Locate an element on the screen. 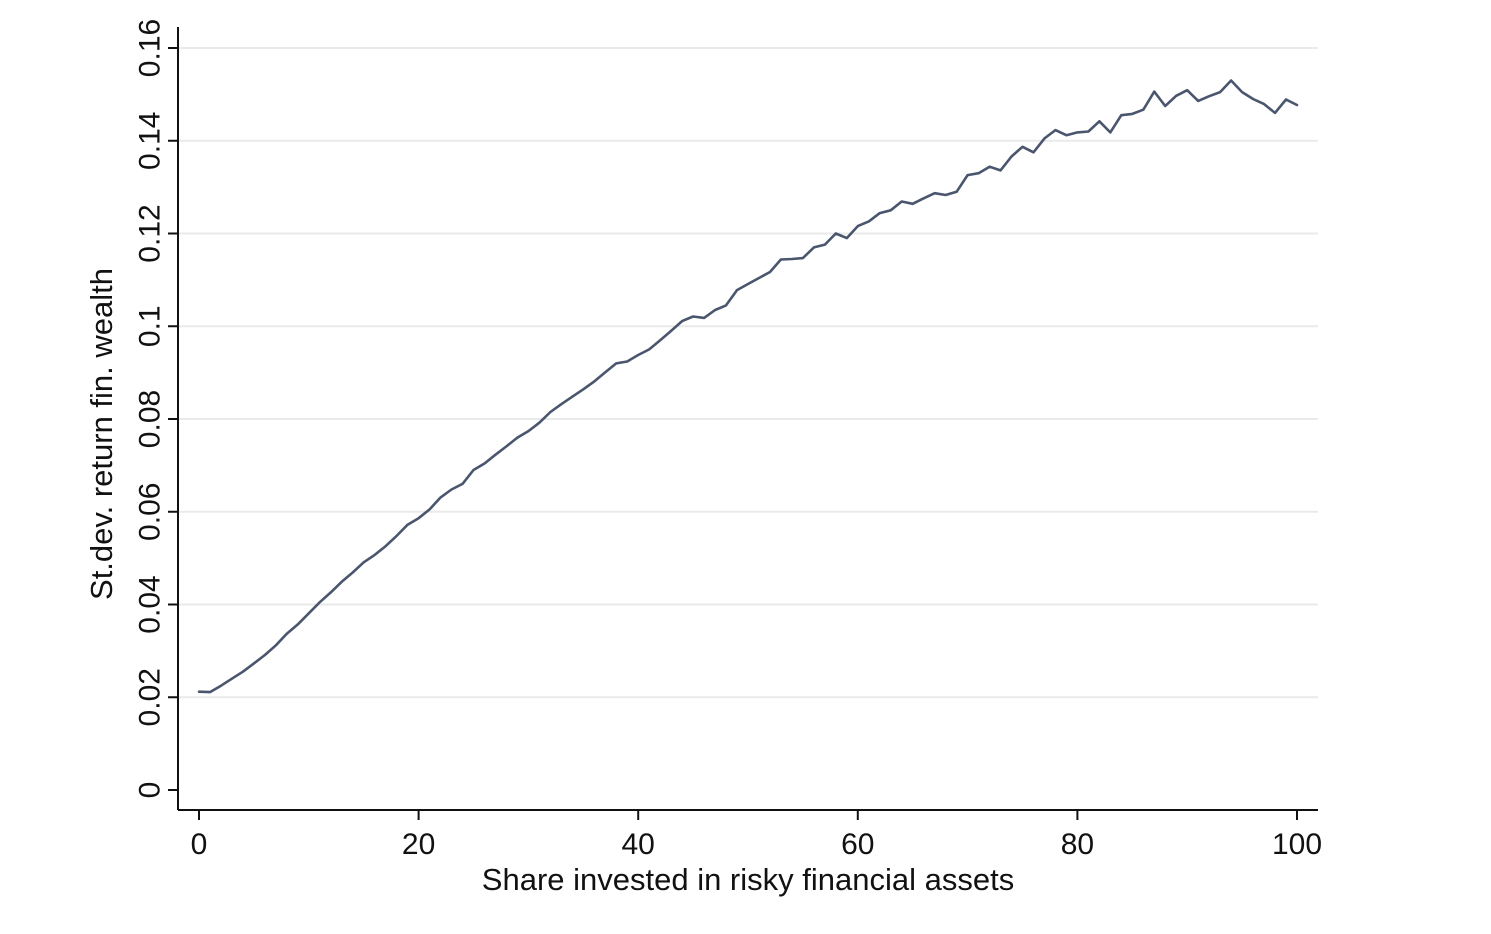 The height and width of the screenshot is (934, 1491). y-tick-label: 0.02 is located at coordinates (150, 697).